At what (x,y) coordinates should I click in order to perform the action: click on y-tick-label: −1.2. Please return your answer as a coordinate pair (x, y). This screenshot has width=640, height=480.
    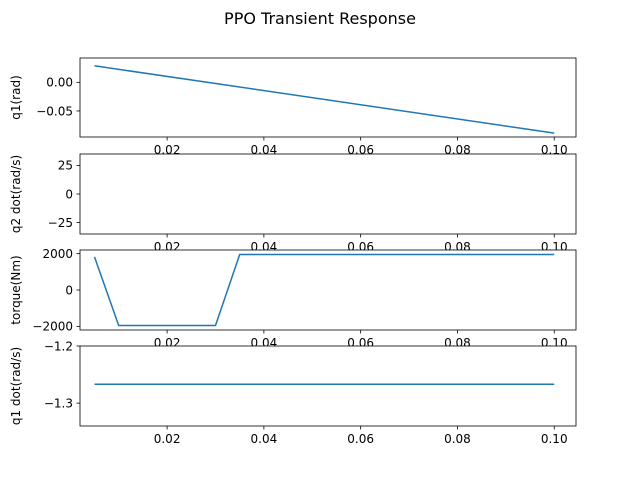
    Looking at the image, I should click on (58, 346).